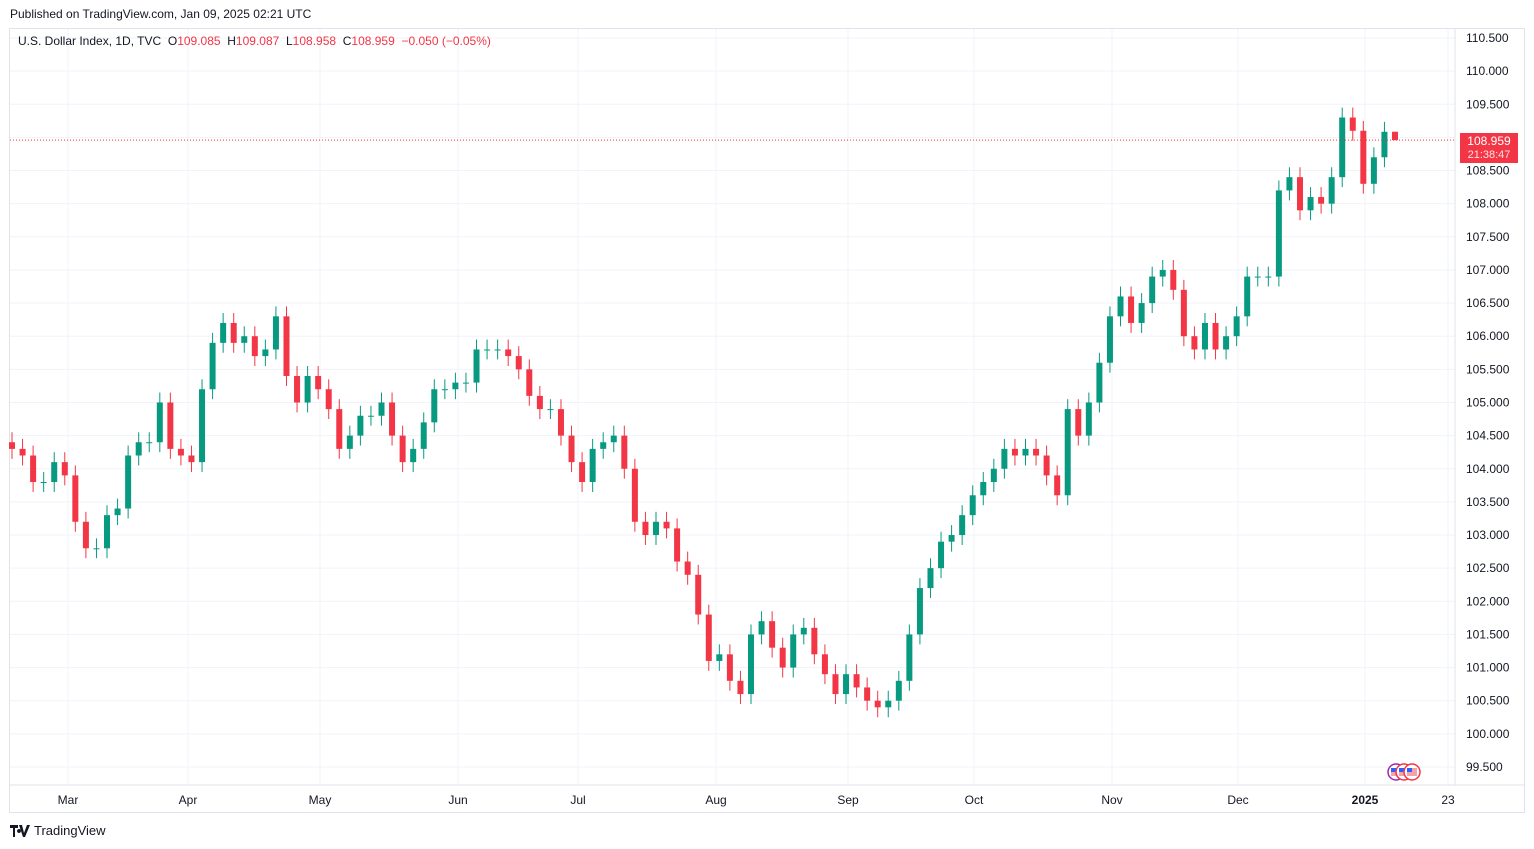 This screenshot has width=1534, height=849. Describe the element at coordinates (1487, 71) in the screenshot. I see `y-tick-label: 110.000` at that location.